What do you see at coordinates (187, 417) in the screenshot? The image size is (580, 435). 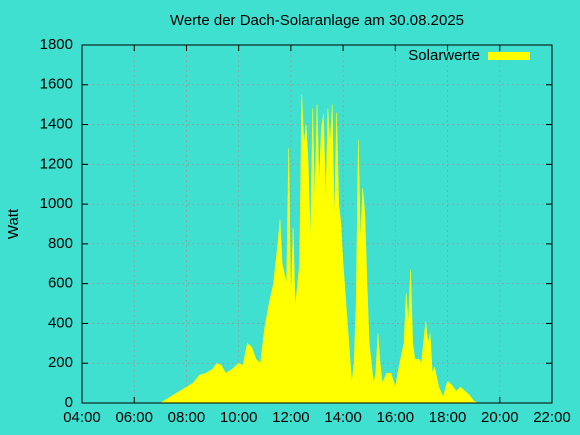 I see `x-tick-label: 08:00` at bounding box center [187, 417].